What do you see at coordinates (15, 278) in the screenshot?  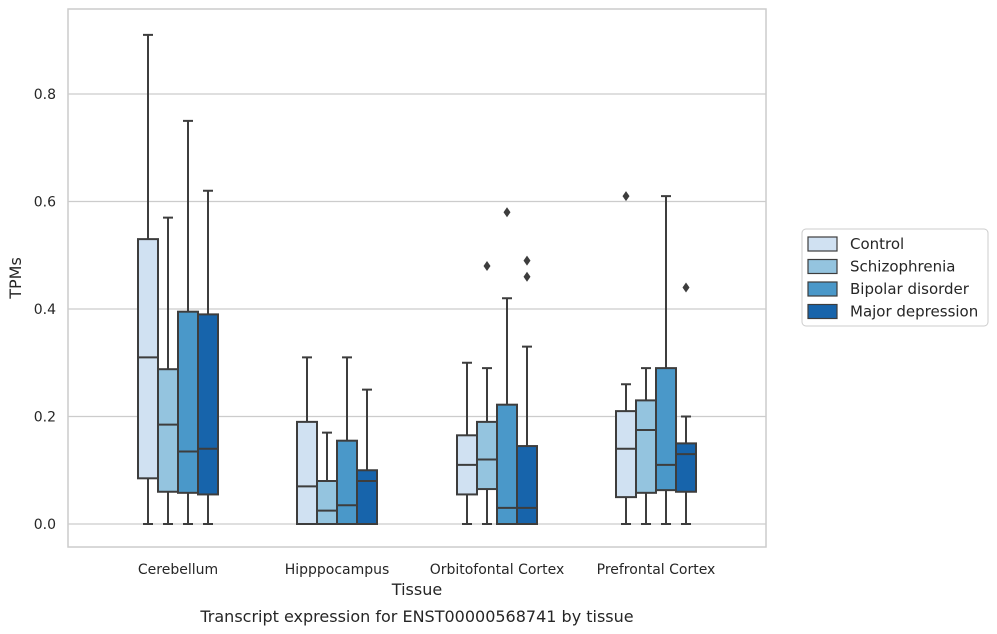 I see `y-axis-label: TPMs` at bounding box center [15, 278].